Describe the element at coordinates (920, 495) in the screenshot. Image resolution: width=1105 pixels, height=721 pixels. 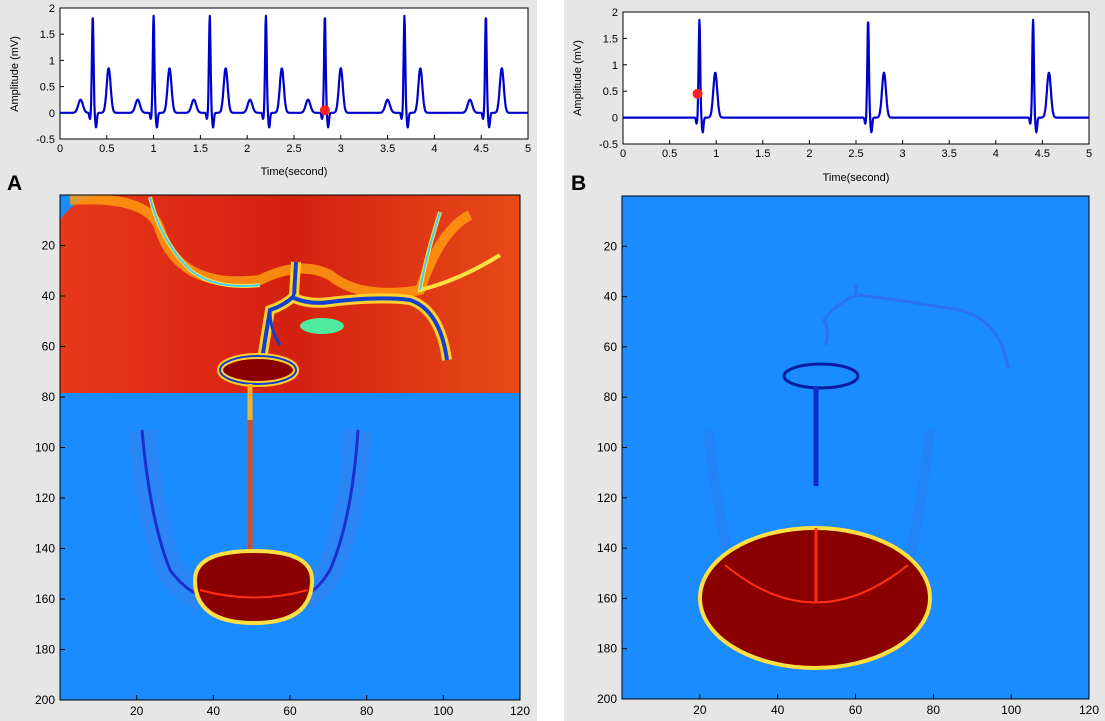
I see `right-fiber-ghost-b` at that location.